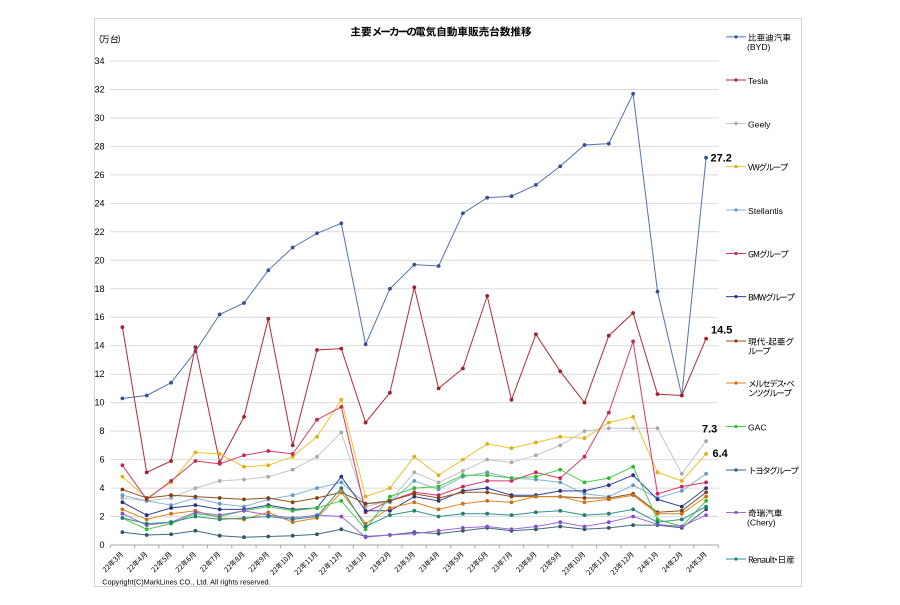 The height and width of the screenshot is (605, 900). I want to click on svg-text: Geely, so click(759, 124).